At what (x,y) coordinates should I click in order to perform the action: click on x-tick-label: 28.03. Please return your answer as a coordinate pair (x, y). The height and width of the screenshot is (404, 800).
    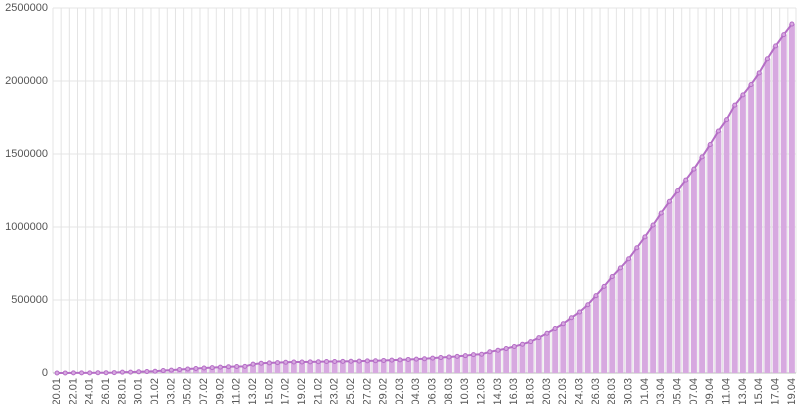
    Looking at the image, I should click on (612, 391).